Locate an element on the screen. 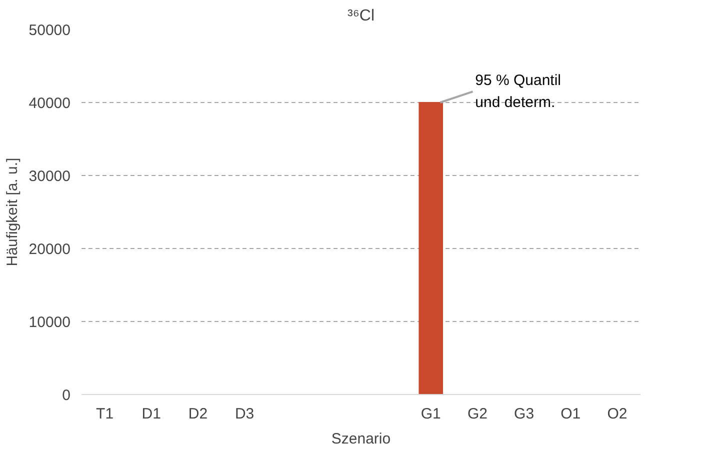  x-axis-title: Szenario is located at coordinates (361, 439).